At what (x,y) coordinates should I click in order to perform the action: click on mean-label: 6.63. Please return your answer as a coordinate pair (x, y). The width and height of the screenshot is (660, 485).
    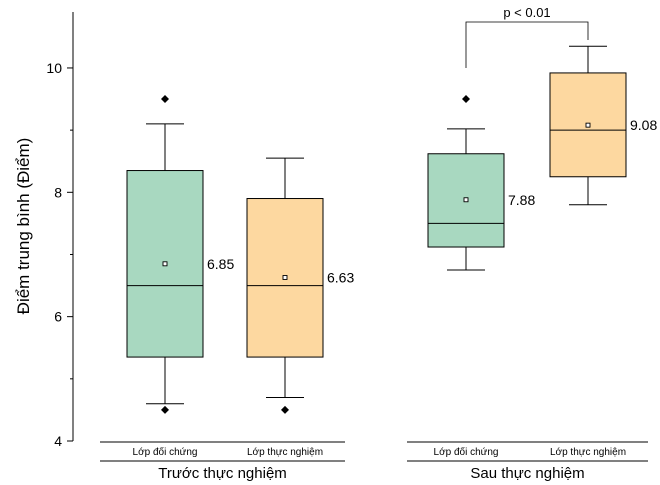
    Looking at the image, I should click on (340, 277).